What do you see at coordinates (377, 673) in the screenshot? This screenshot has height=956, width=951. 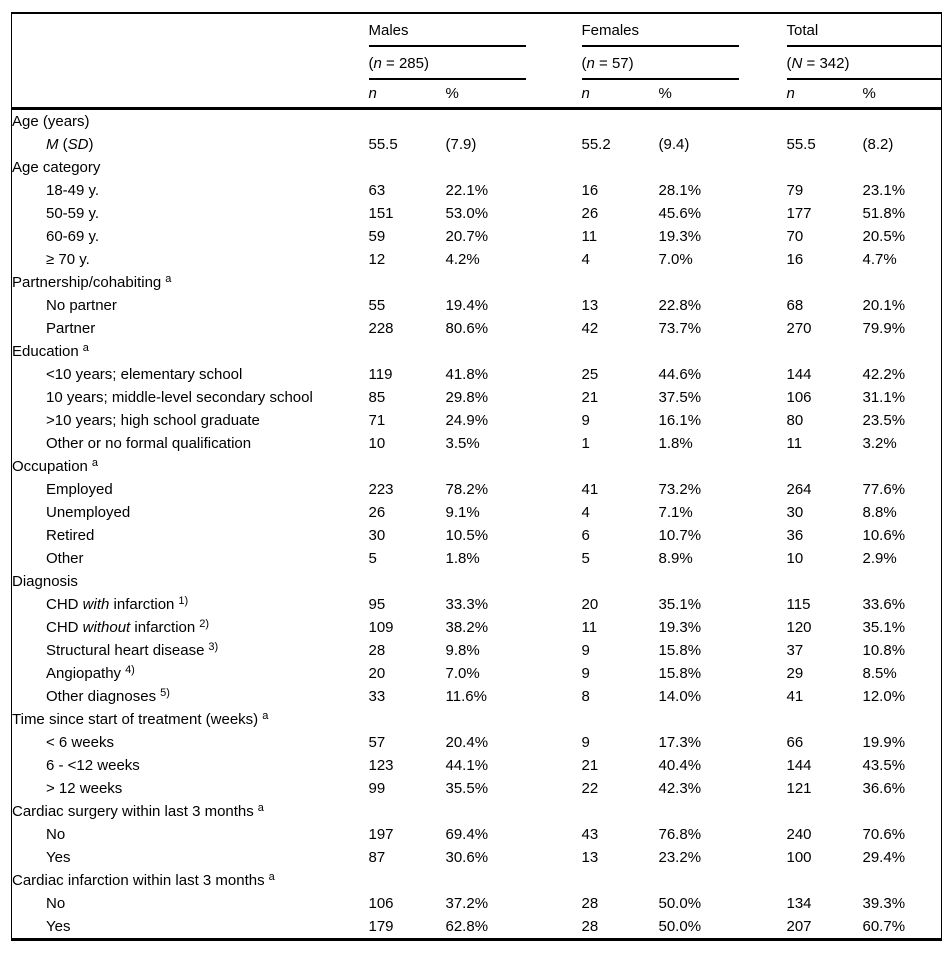 I see `data-cell: 20` at bounding box center [377, 673].